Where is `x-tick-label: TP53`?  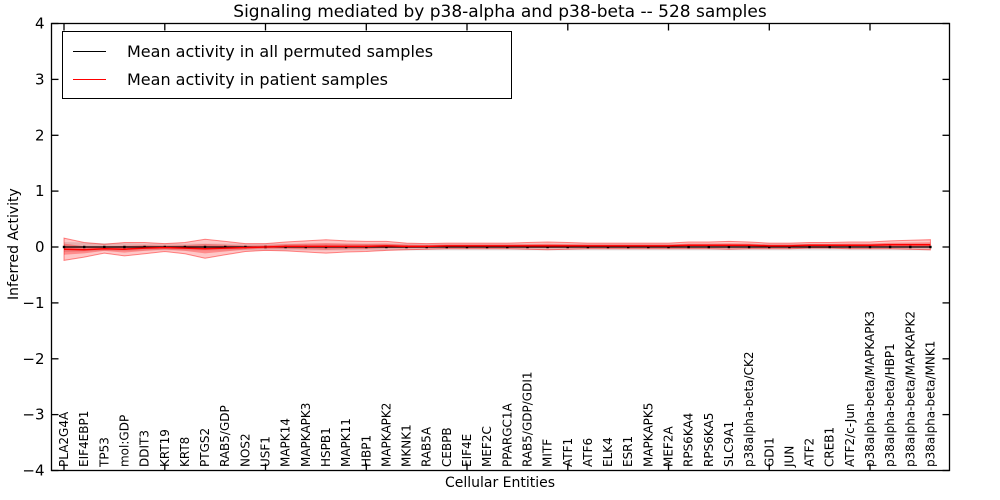 x-tick-label: TP53 is located at coordinates (104, 452).